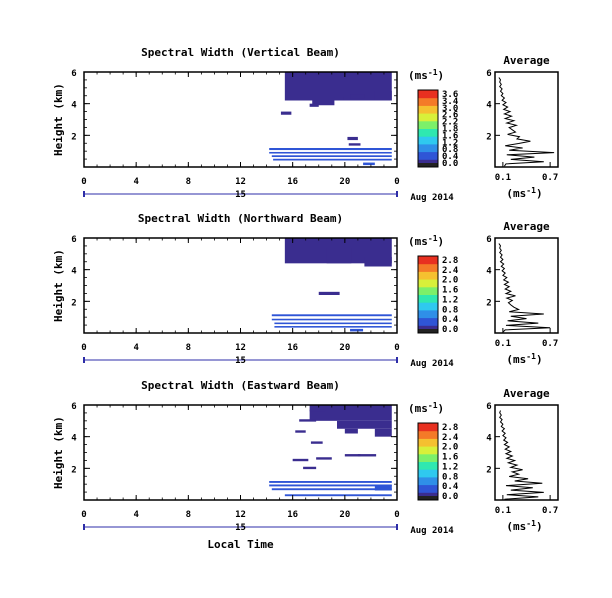 This screenshot has width=612, height=598. I want to click on panel-title: Spectral Width (Eastward Beam), so click(240, 385).